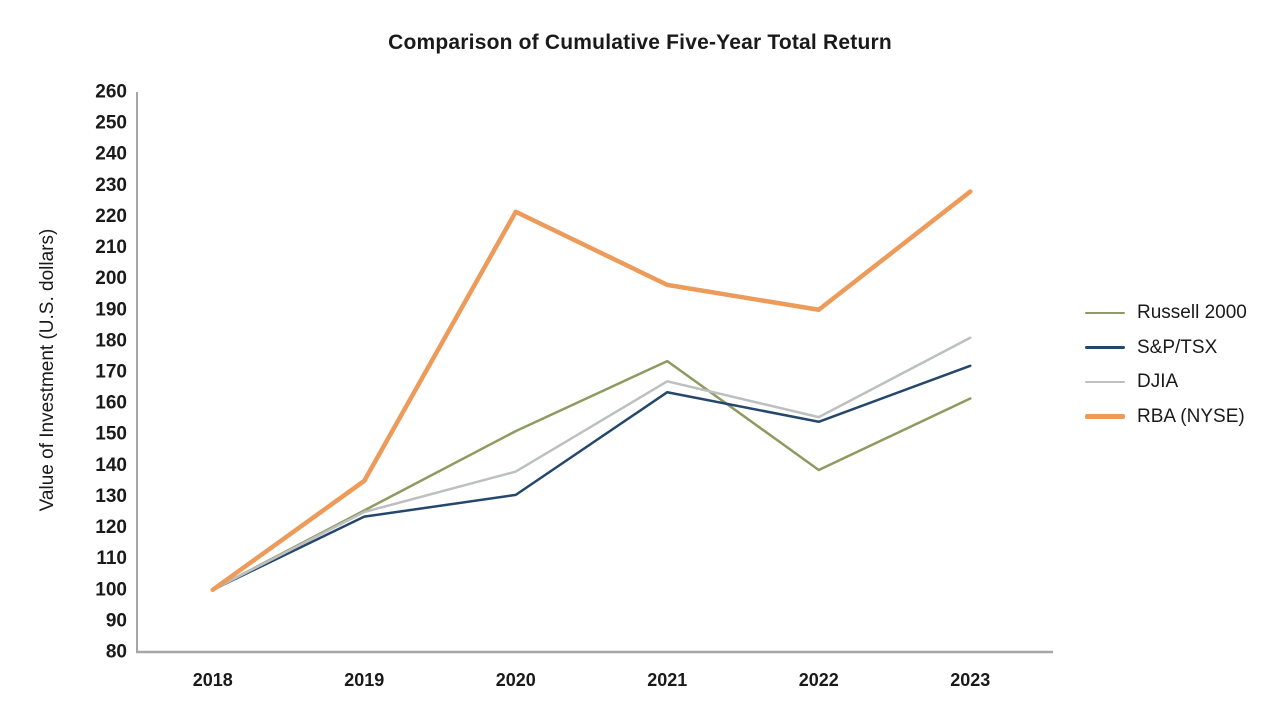 The image size is (1280, 720). I want to click on x-tick-label: 2023, so click(970, 680).